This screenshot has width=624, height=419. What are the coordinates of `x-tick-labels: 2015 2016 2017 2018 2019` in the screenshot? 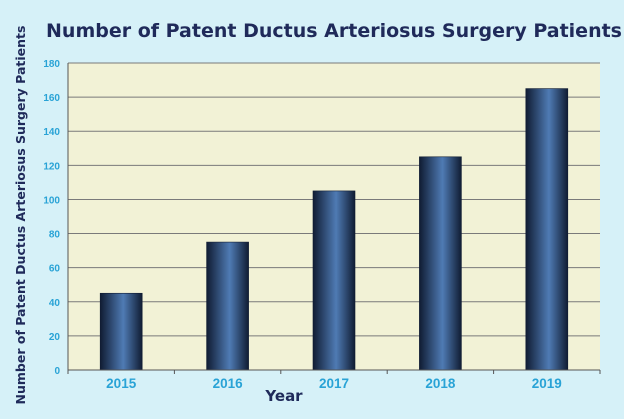 It's located at (334, 383).